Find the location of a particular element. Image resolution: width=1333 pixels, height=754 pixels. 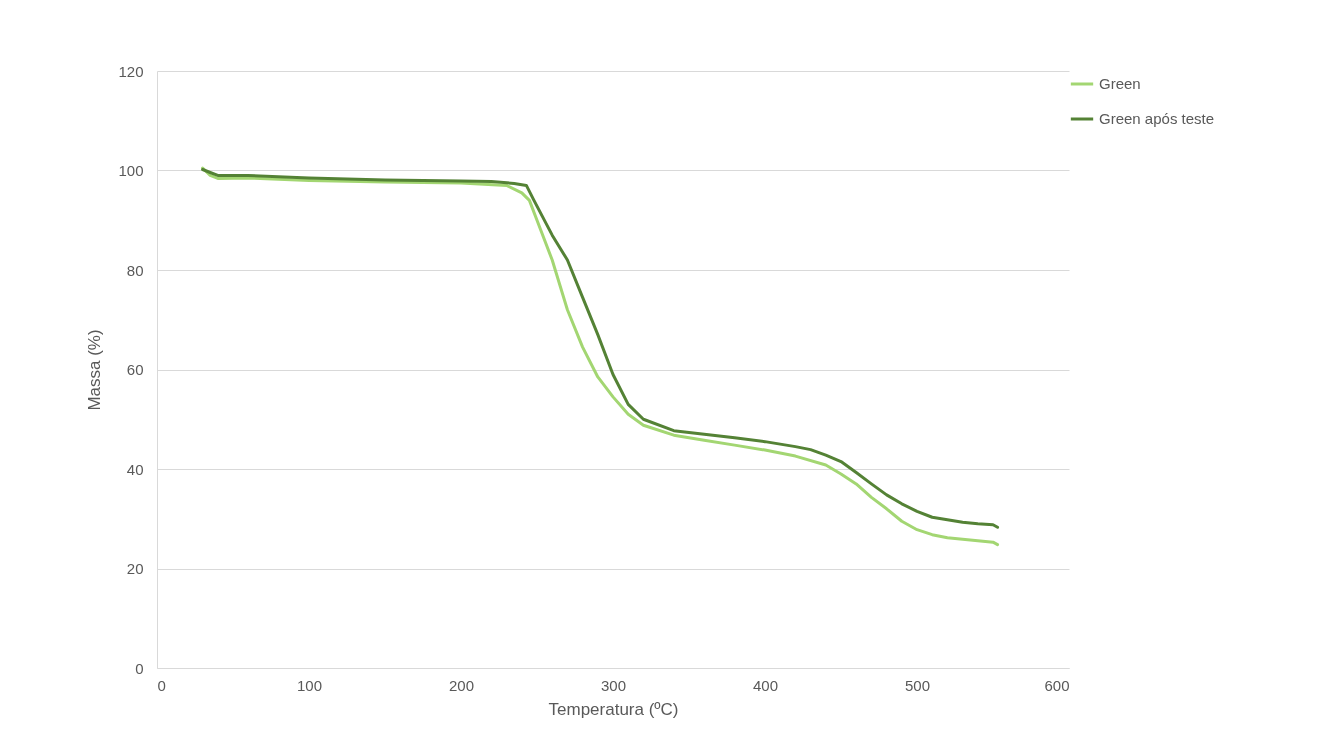

legend-label: Green is located at coordinates (1120, 83).